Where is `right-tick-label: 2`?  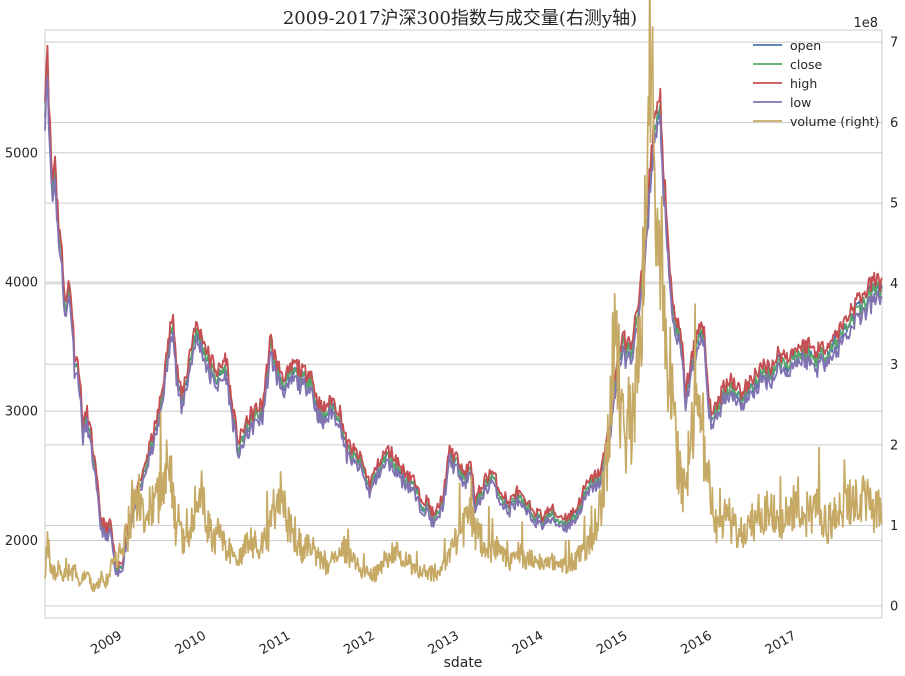
right-tick-label: 2 is located at coordinates (894, 445).